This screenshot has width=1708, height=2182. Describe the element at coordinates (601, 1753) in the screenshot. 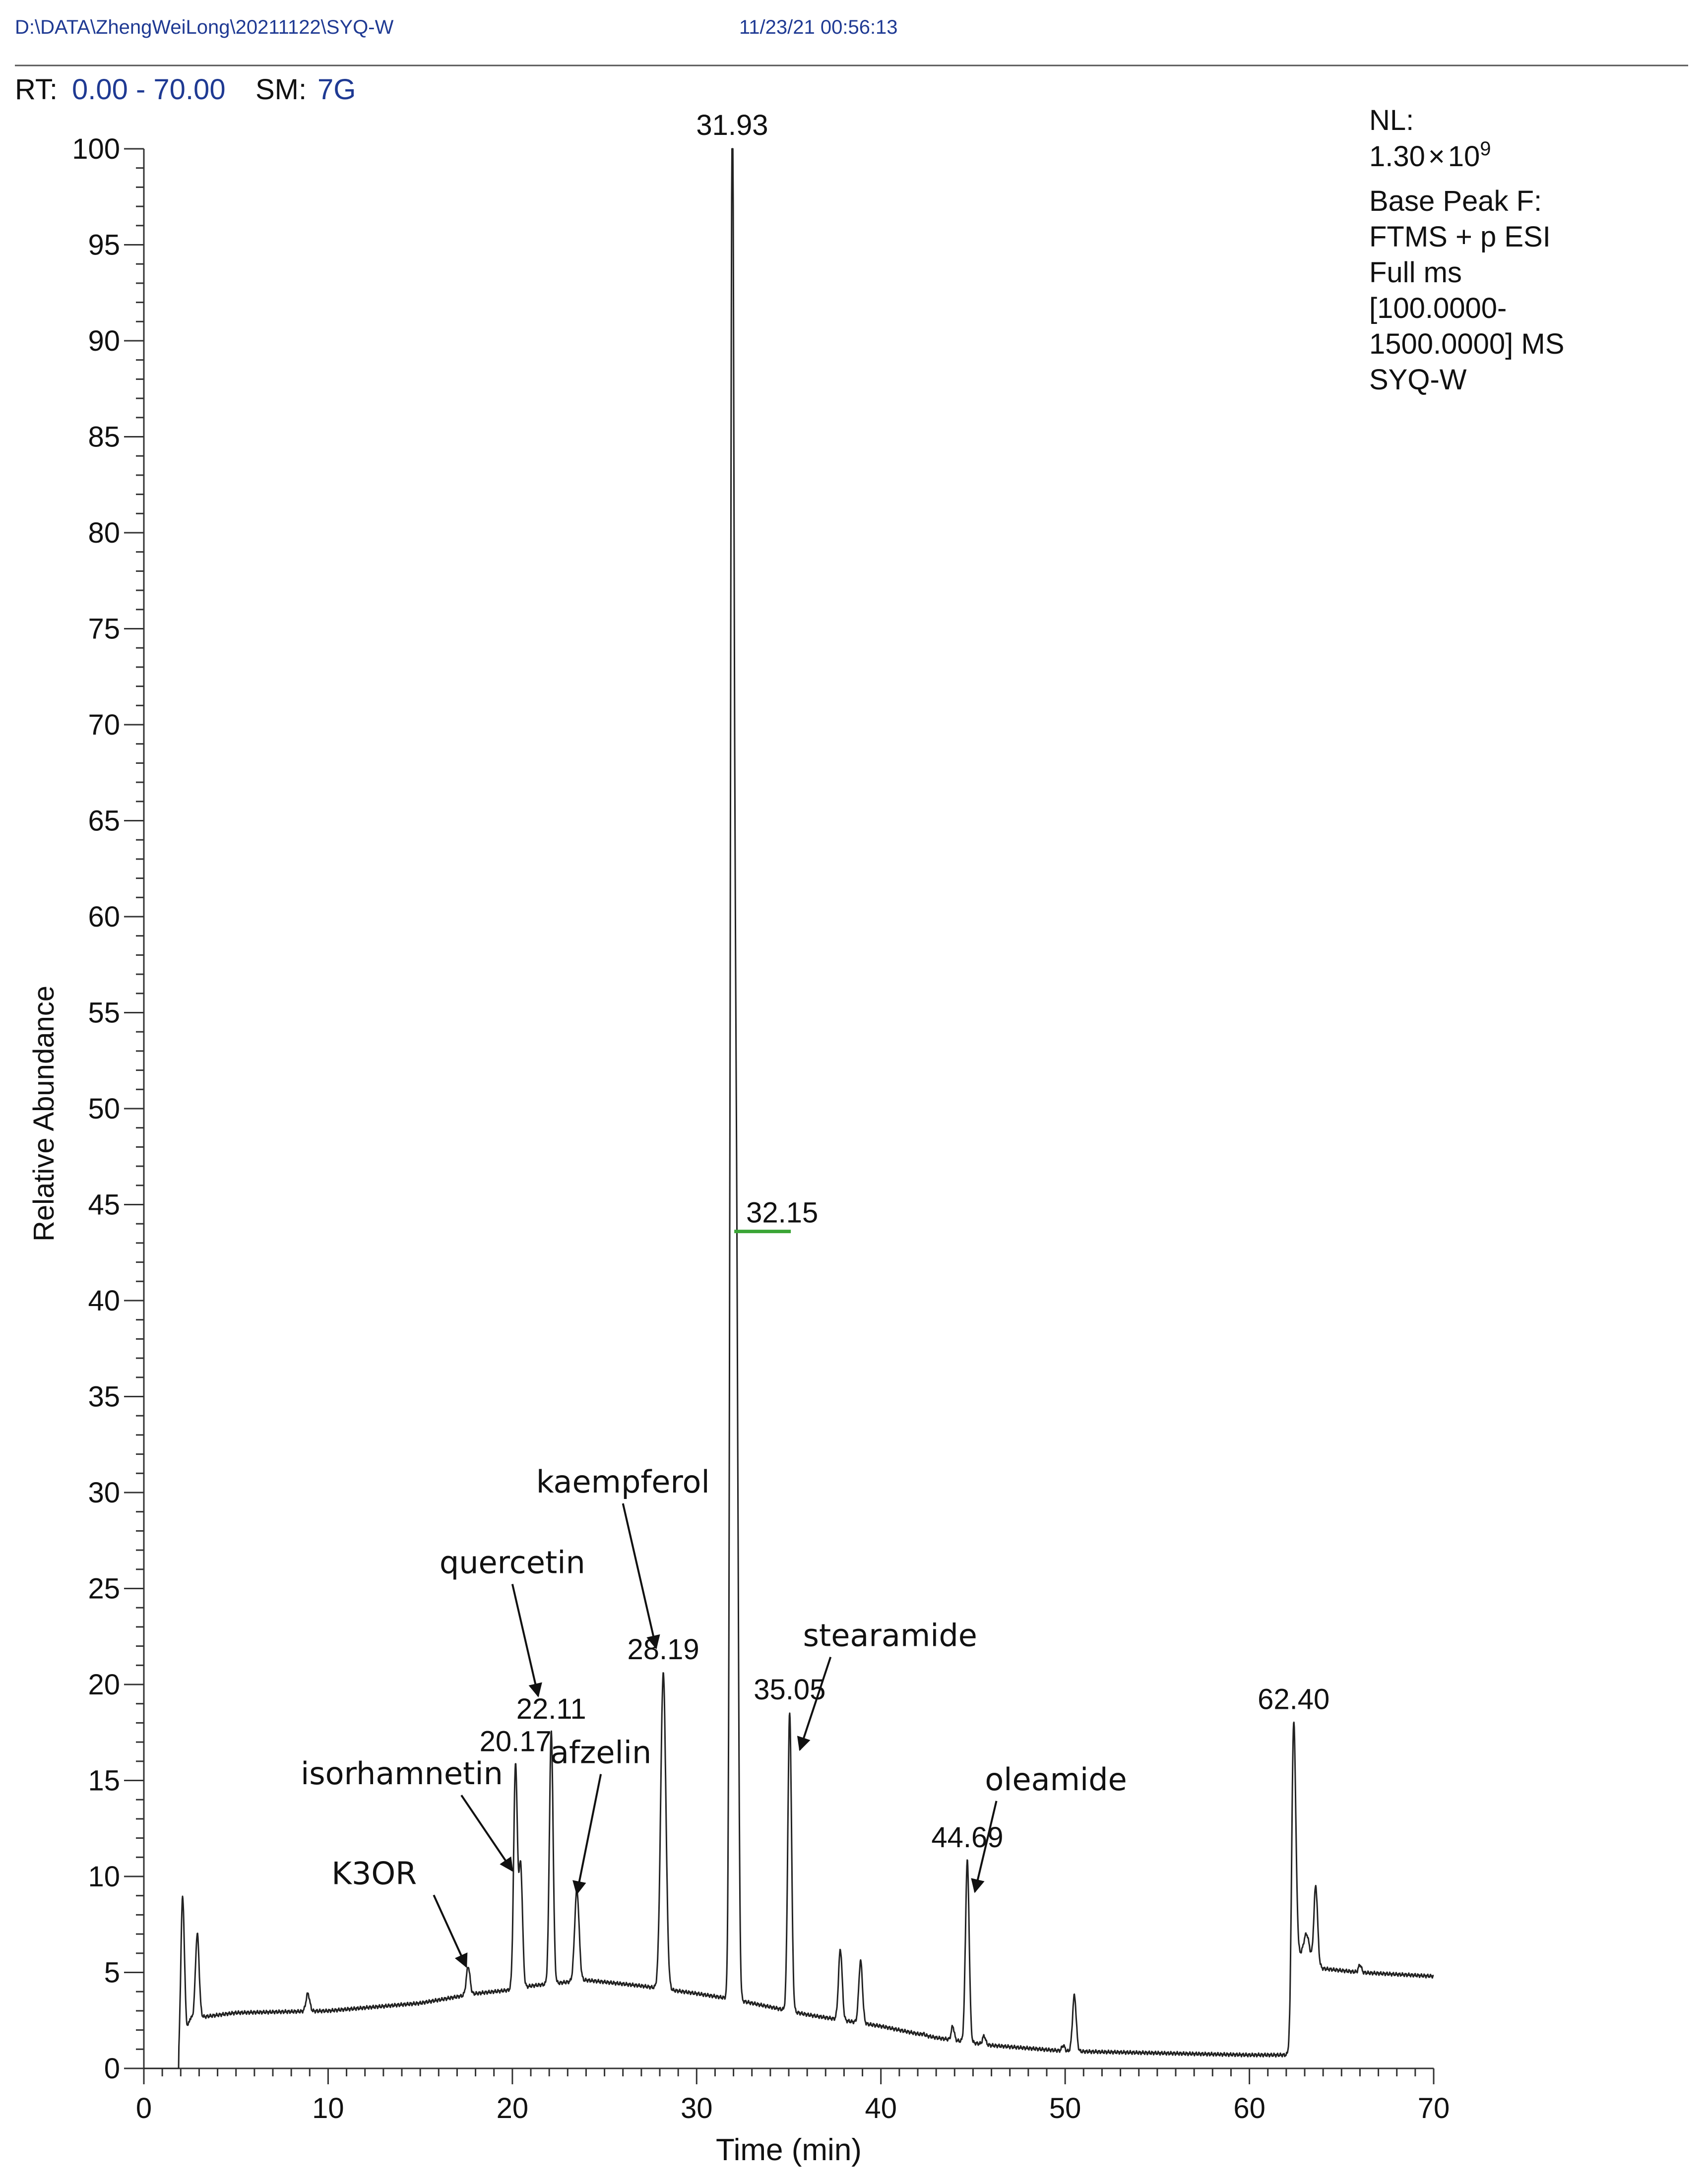

I see `compound-annotation: afzelin` at that location.